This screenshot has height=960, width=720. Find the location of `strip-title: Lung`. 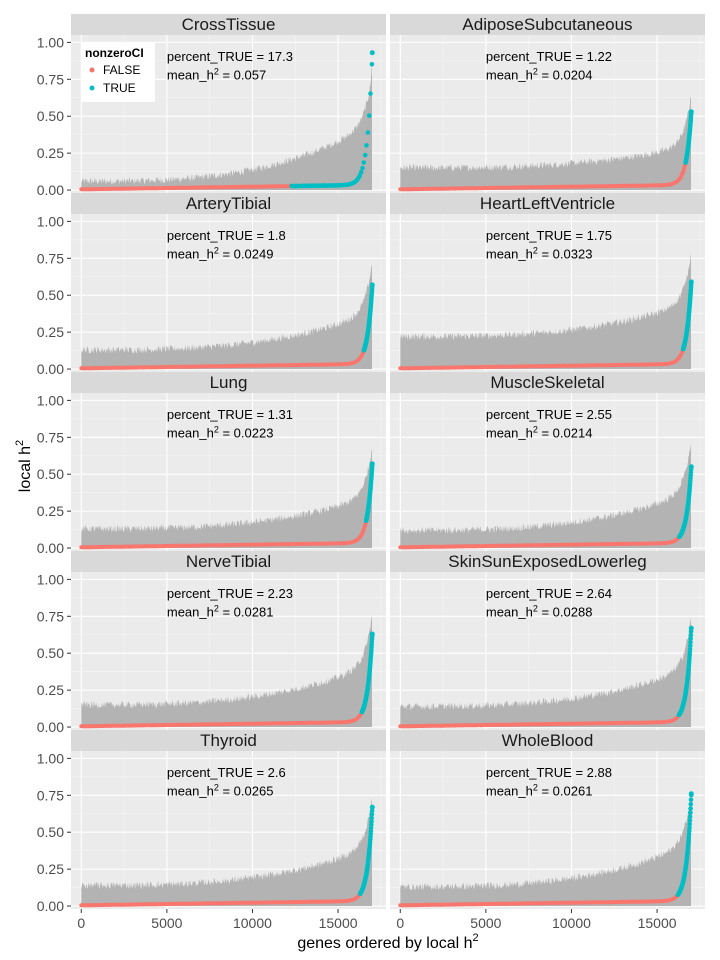

strip-title: Lung is located at coordinates (229, 382).